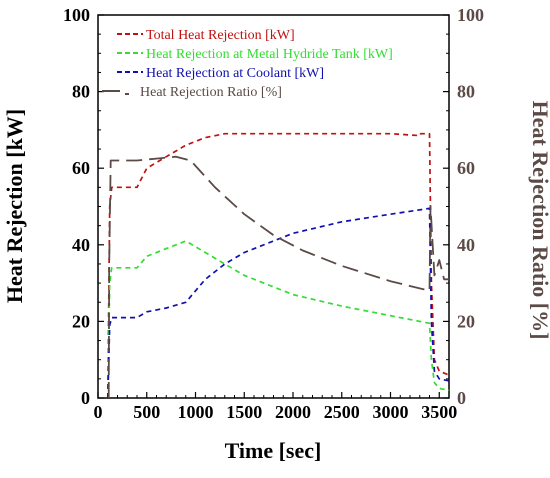 This screenshot has width=550, height=478. Describe the element at coordinates (273, 450) in the screenshot. I see `x-axis-title: Time [sec]` at that location.